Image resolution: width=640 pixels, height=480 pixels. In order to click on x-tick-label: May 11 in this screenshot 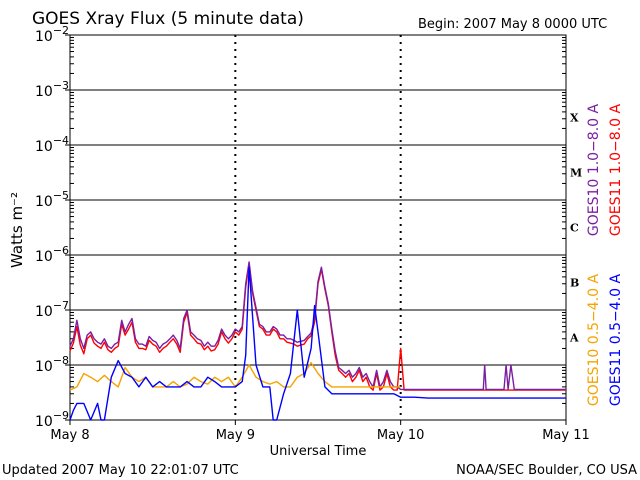, I will do `click(566, 435)`.